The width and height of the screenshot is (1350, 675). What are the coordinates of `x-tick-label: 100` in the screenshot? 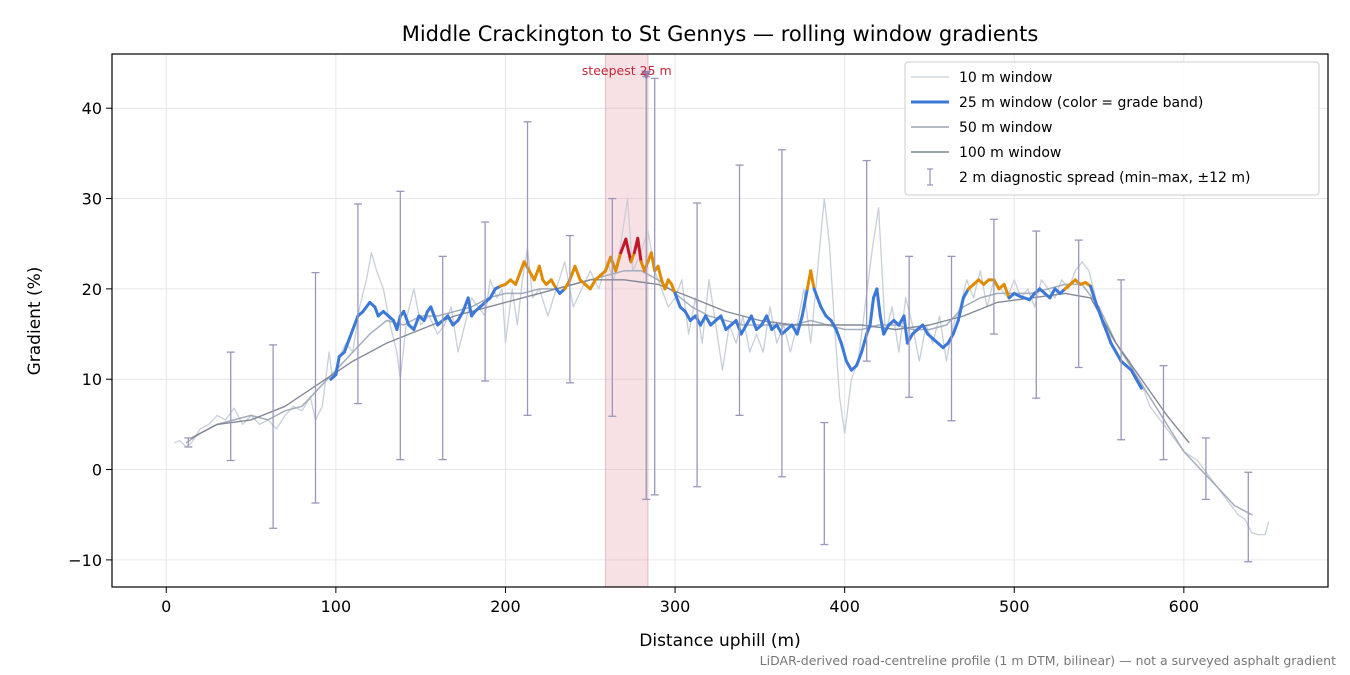 It's located at (336, 606).